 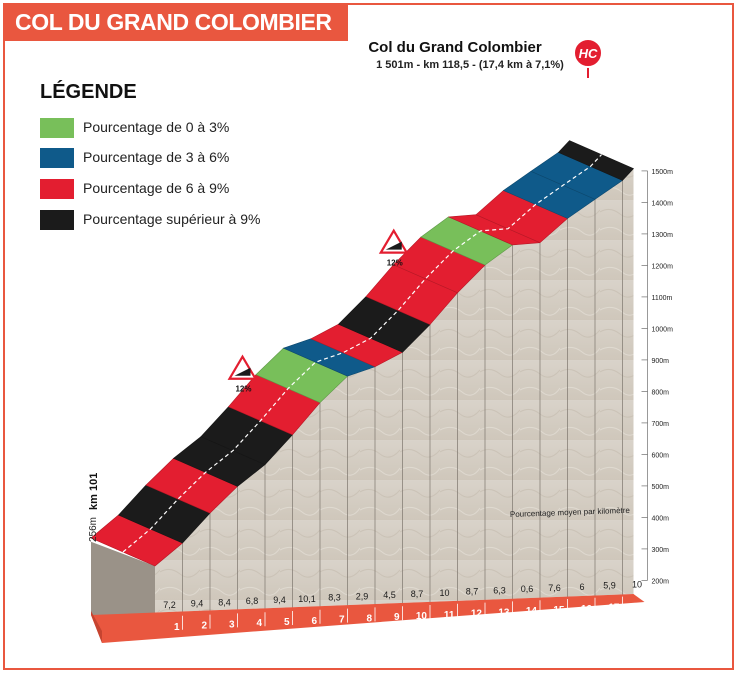 I want to click on altitude-tick-label: 1400m, so click(x=663, y=203).